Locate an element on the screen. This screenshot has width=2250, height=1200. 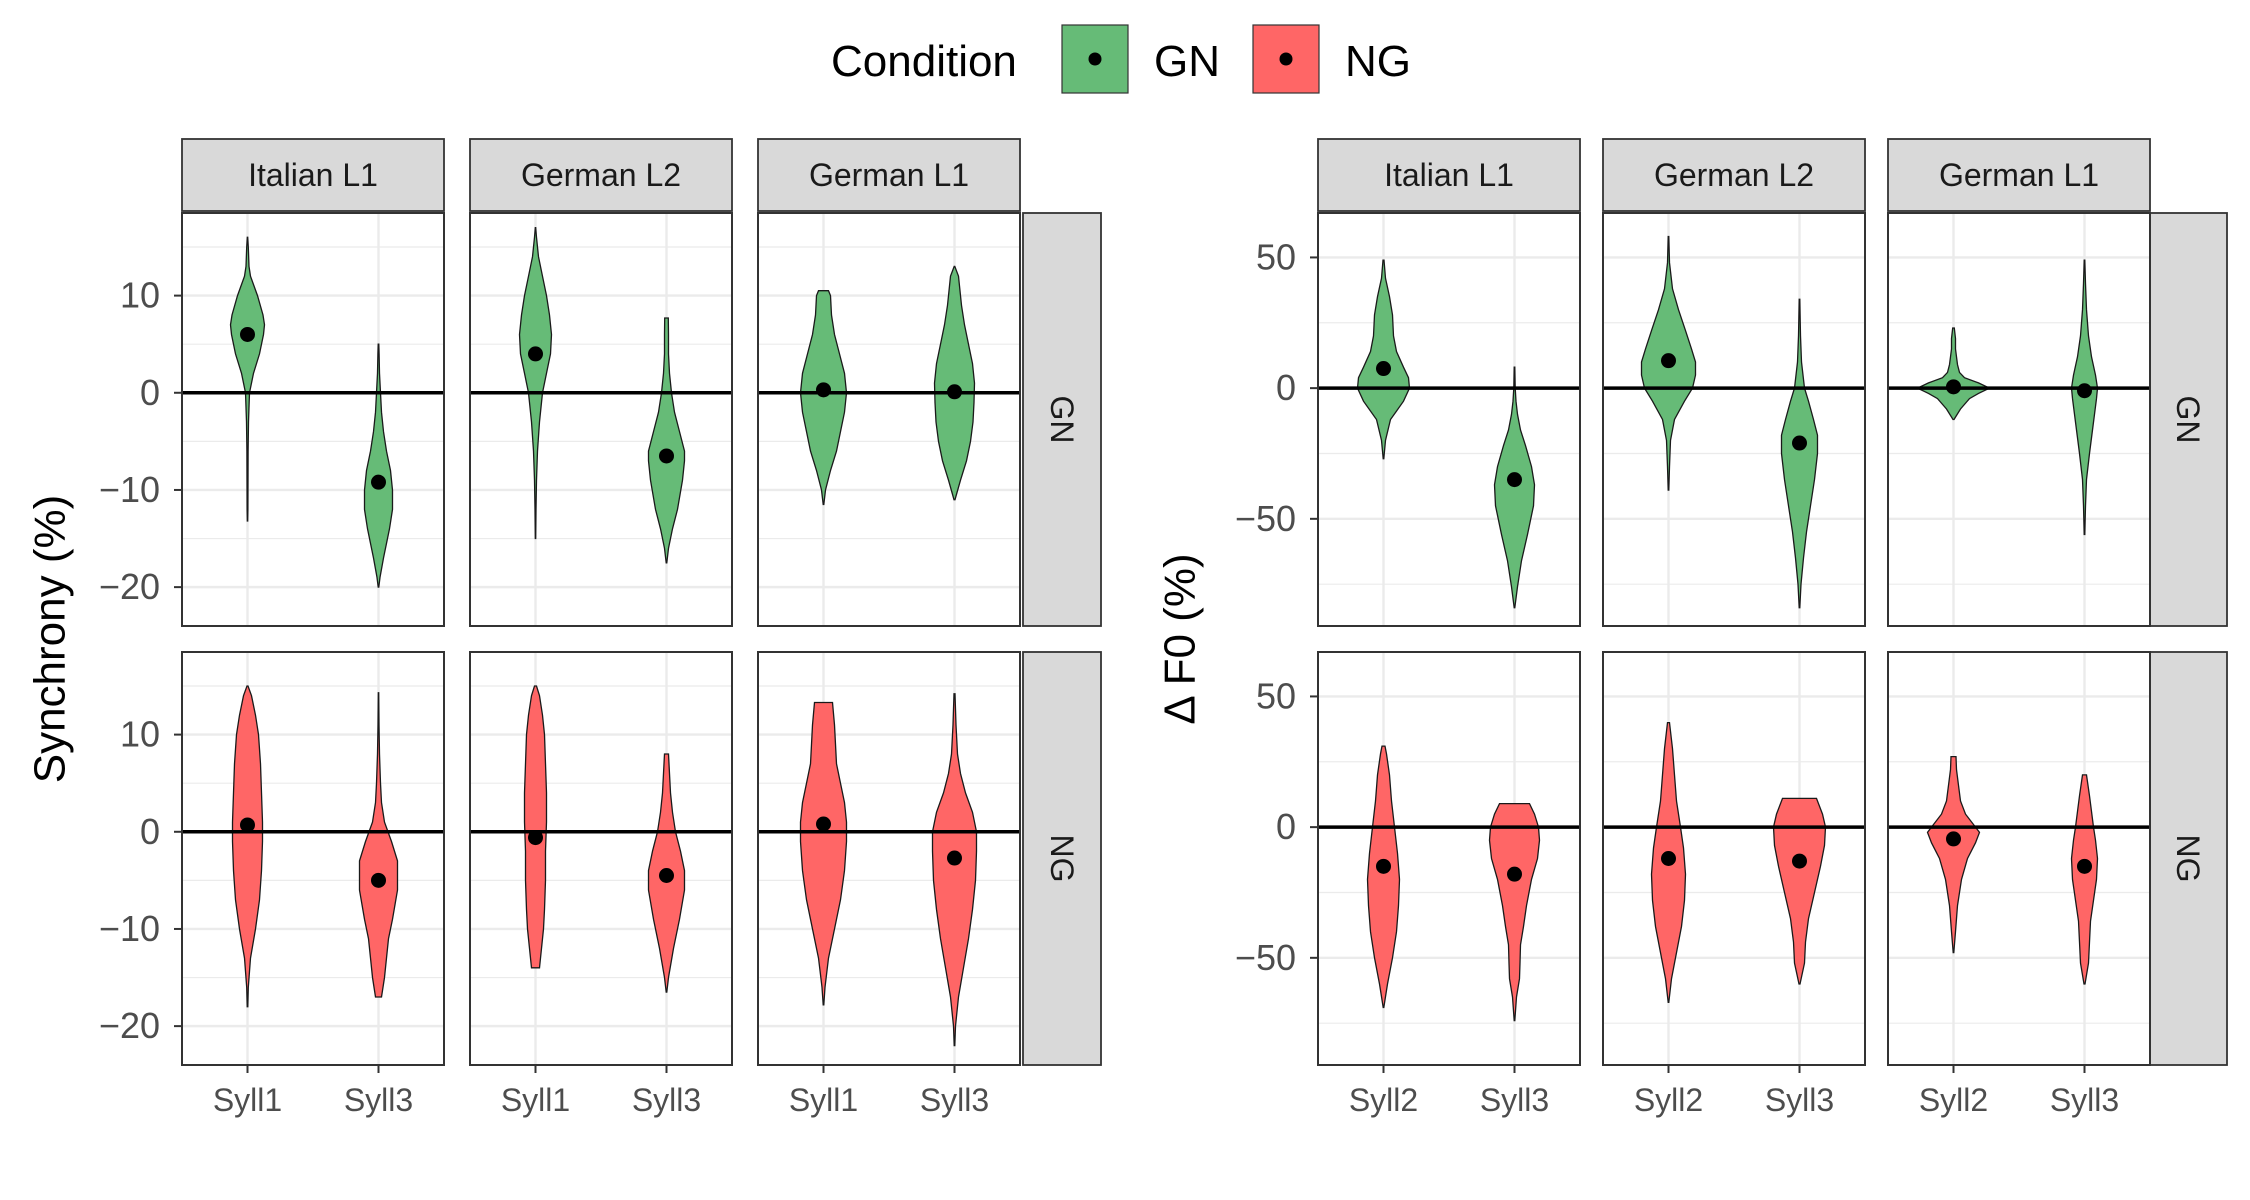
violin-gn-italian-l1-syll3 is located at coordinates (1514, 487).